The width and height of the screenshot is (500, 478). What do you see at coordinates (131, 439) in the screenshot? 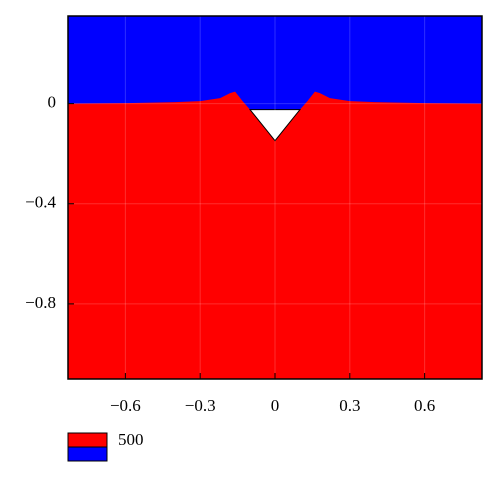
I see `legend-label: 500` at bounding box center [131, 439].